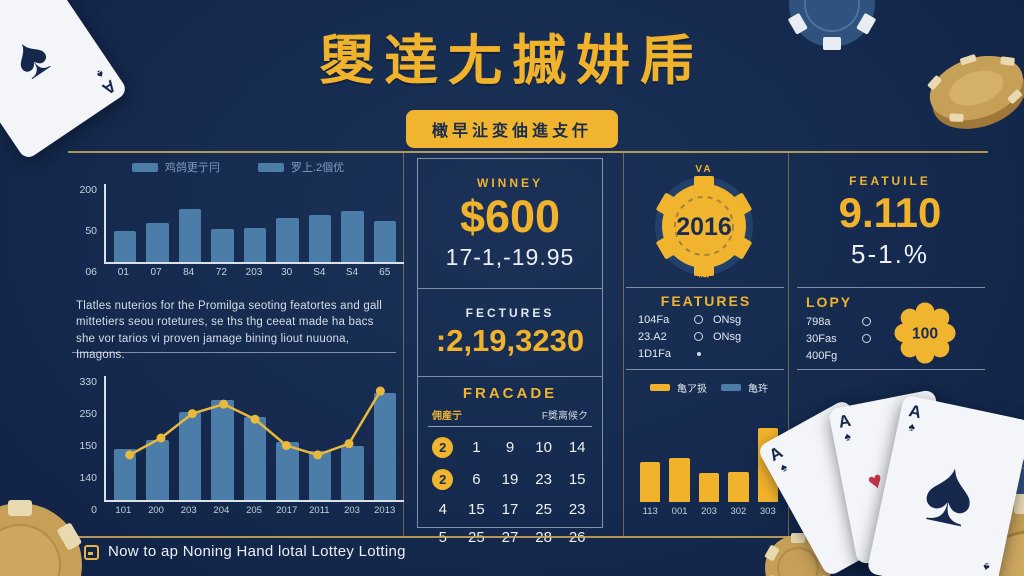 The width and height of the screenshot is (1024, 576). Describe the element at coordinates (476, 447) in the screenshot. I see `table-cell: 1` at that location.